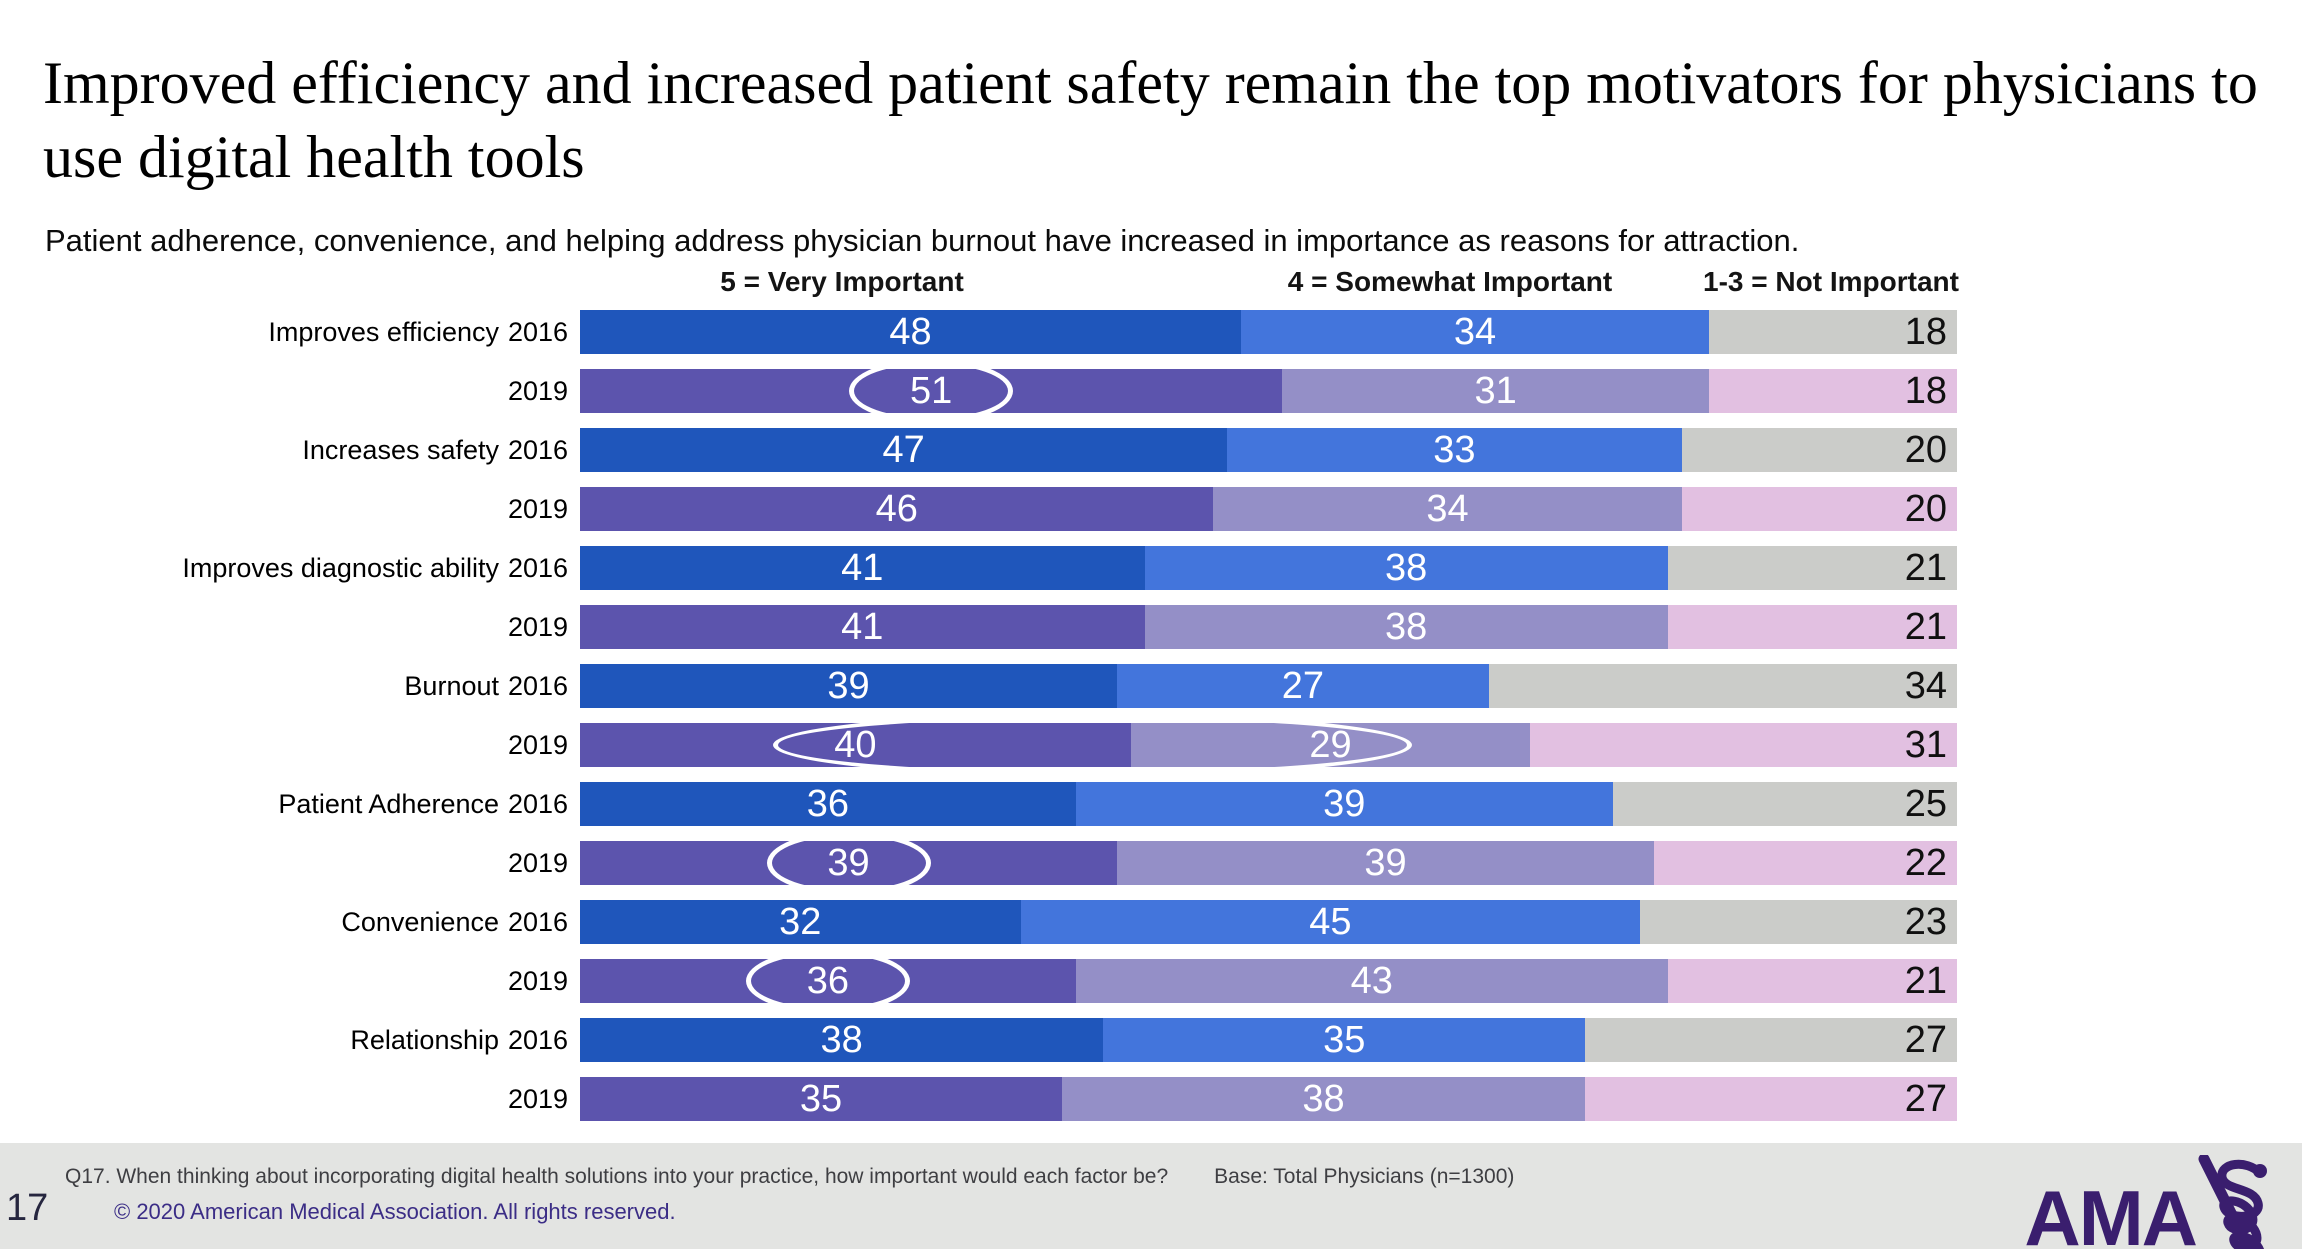 The width and height of the screenshot is (2302, 1249). Describe the element at coordinates (1831, 281) in the screenshot. I see `column-header-not-important: 1-3 = Not Important` at that location.